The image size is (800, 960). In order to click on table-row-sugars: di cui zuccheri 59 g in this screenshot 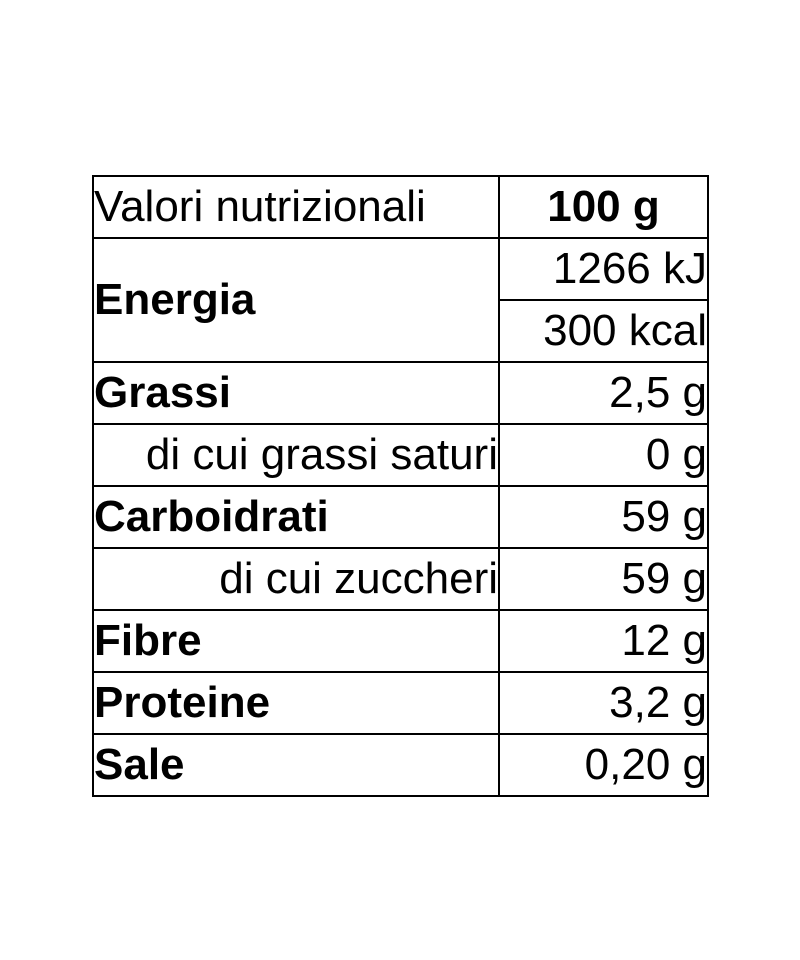, I will do `click(400, 579)`.